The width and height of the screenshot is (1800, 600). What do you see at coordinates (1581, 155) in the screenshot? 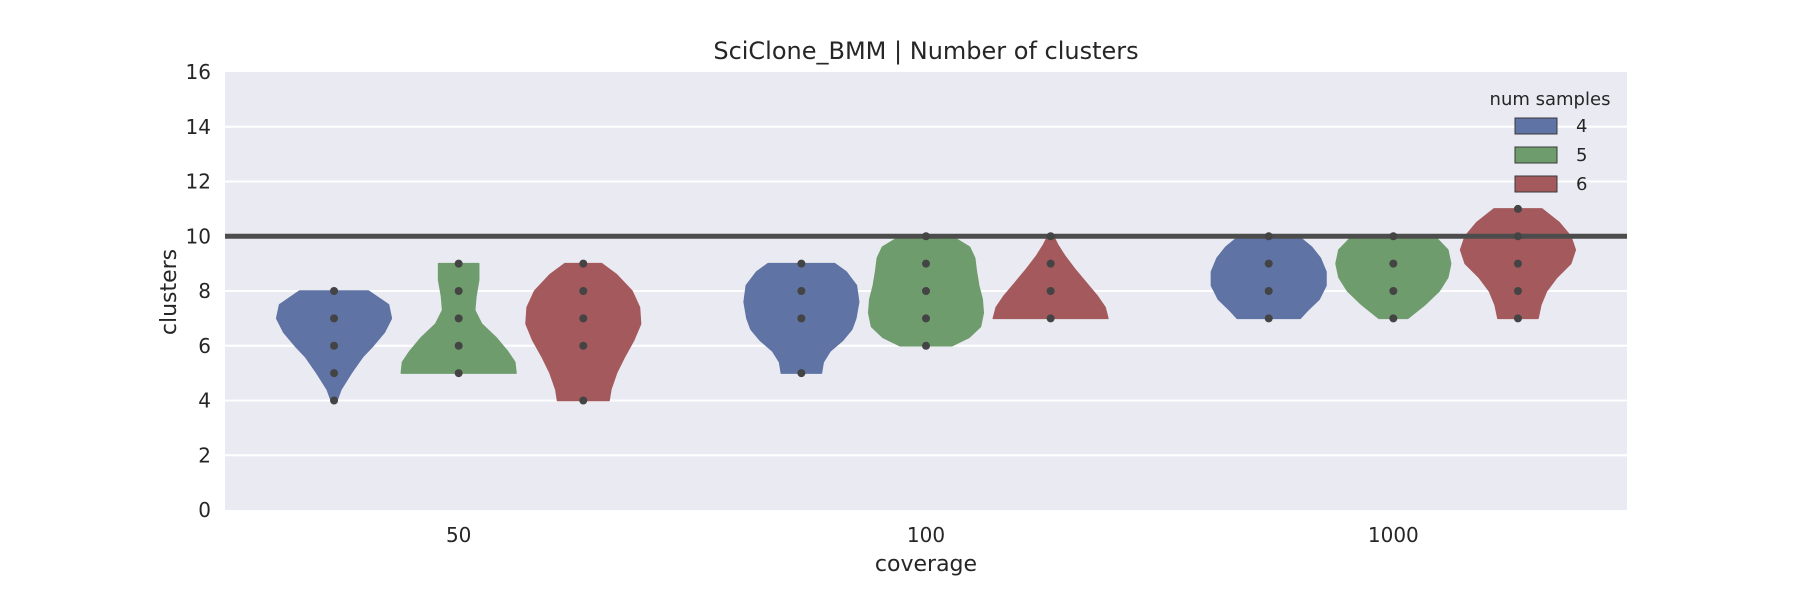
I see `legend-label: 5` at bounding box center [1581, 155].